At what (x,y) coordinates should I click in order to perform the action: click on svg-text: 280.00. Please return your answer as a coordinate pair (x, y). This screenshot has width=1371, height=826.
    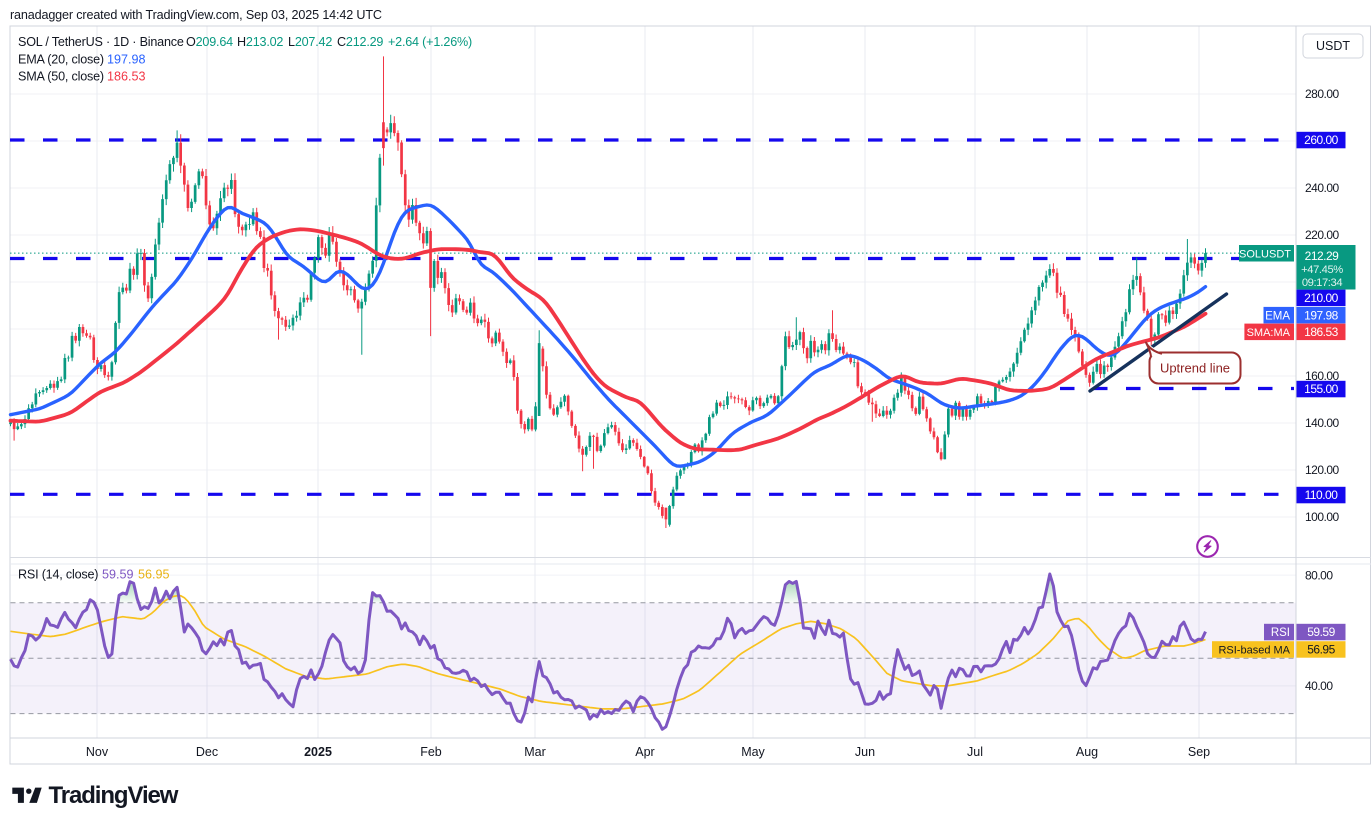
    Looking at the image, I should click on (1322, 94).